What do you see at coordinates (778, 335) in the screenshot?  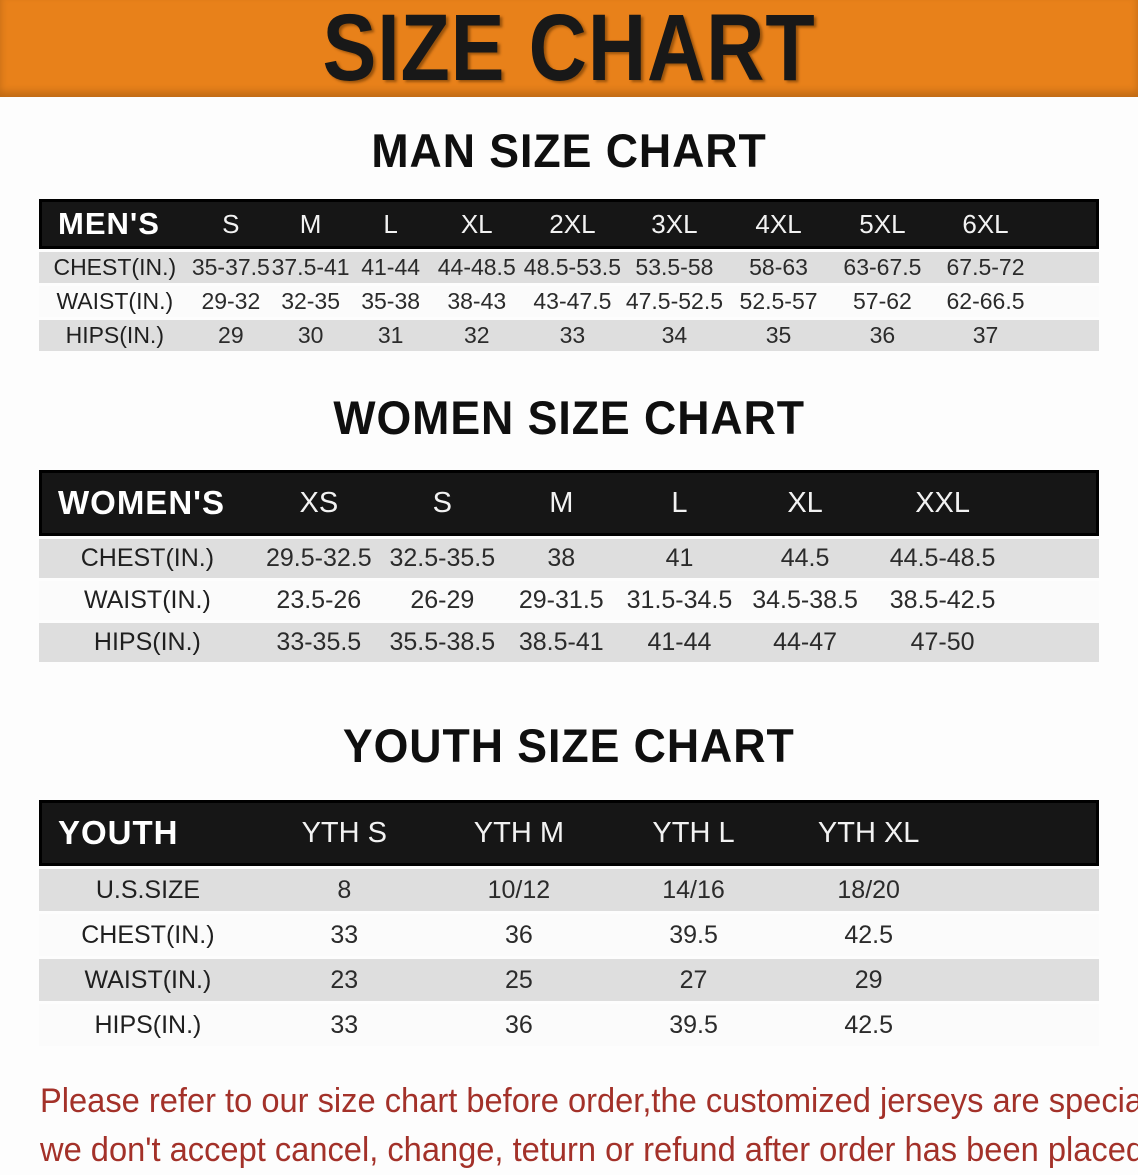 I see `size-value-cell: 35` at bounding box center [778, 335].